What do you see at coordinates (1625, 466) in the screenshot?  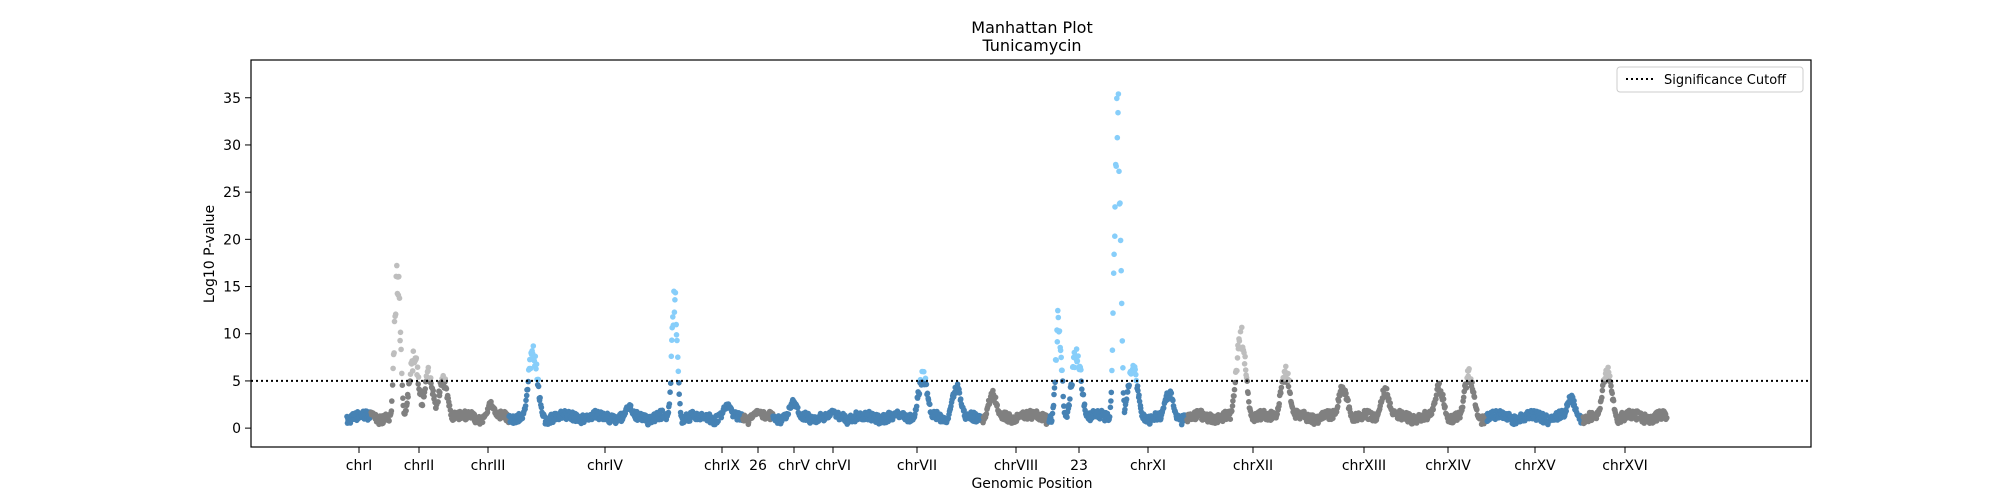 I see `x-tick-label: chrXVI` at bounding box center [1625, 466].